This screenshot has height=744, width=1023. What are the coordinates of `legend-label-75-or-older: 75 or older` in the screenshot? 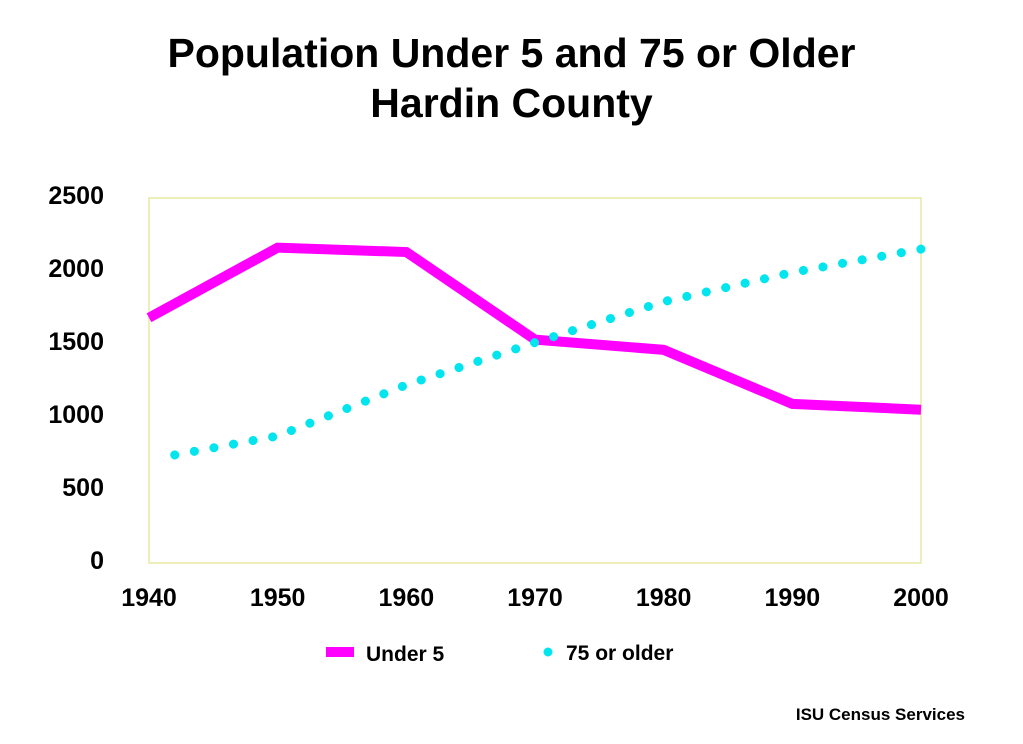 It's located at (619, 653).